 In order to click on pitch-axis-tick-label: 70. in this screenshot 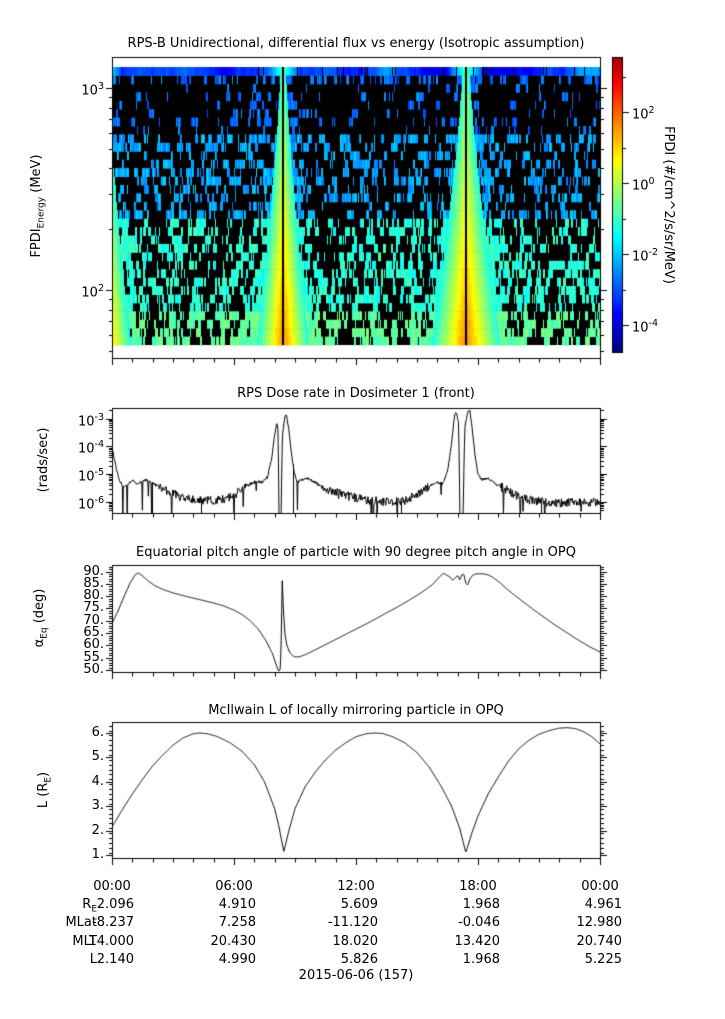, I will do `click(93, 620)`.